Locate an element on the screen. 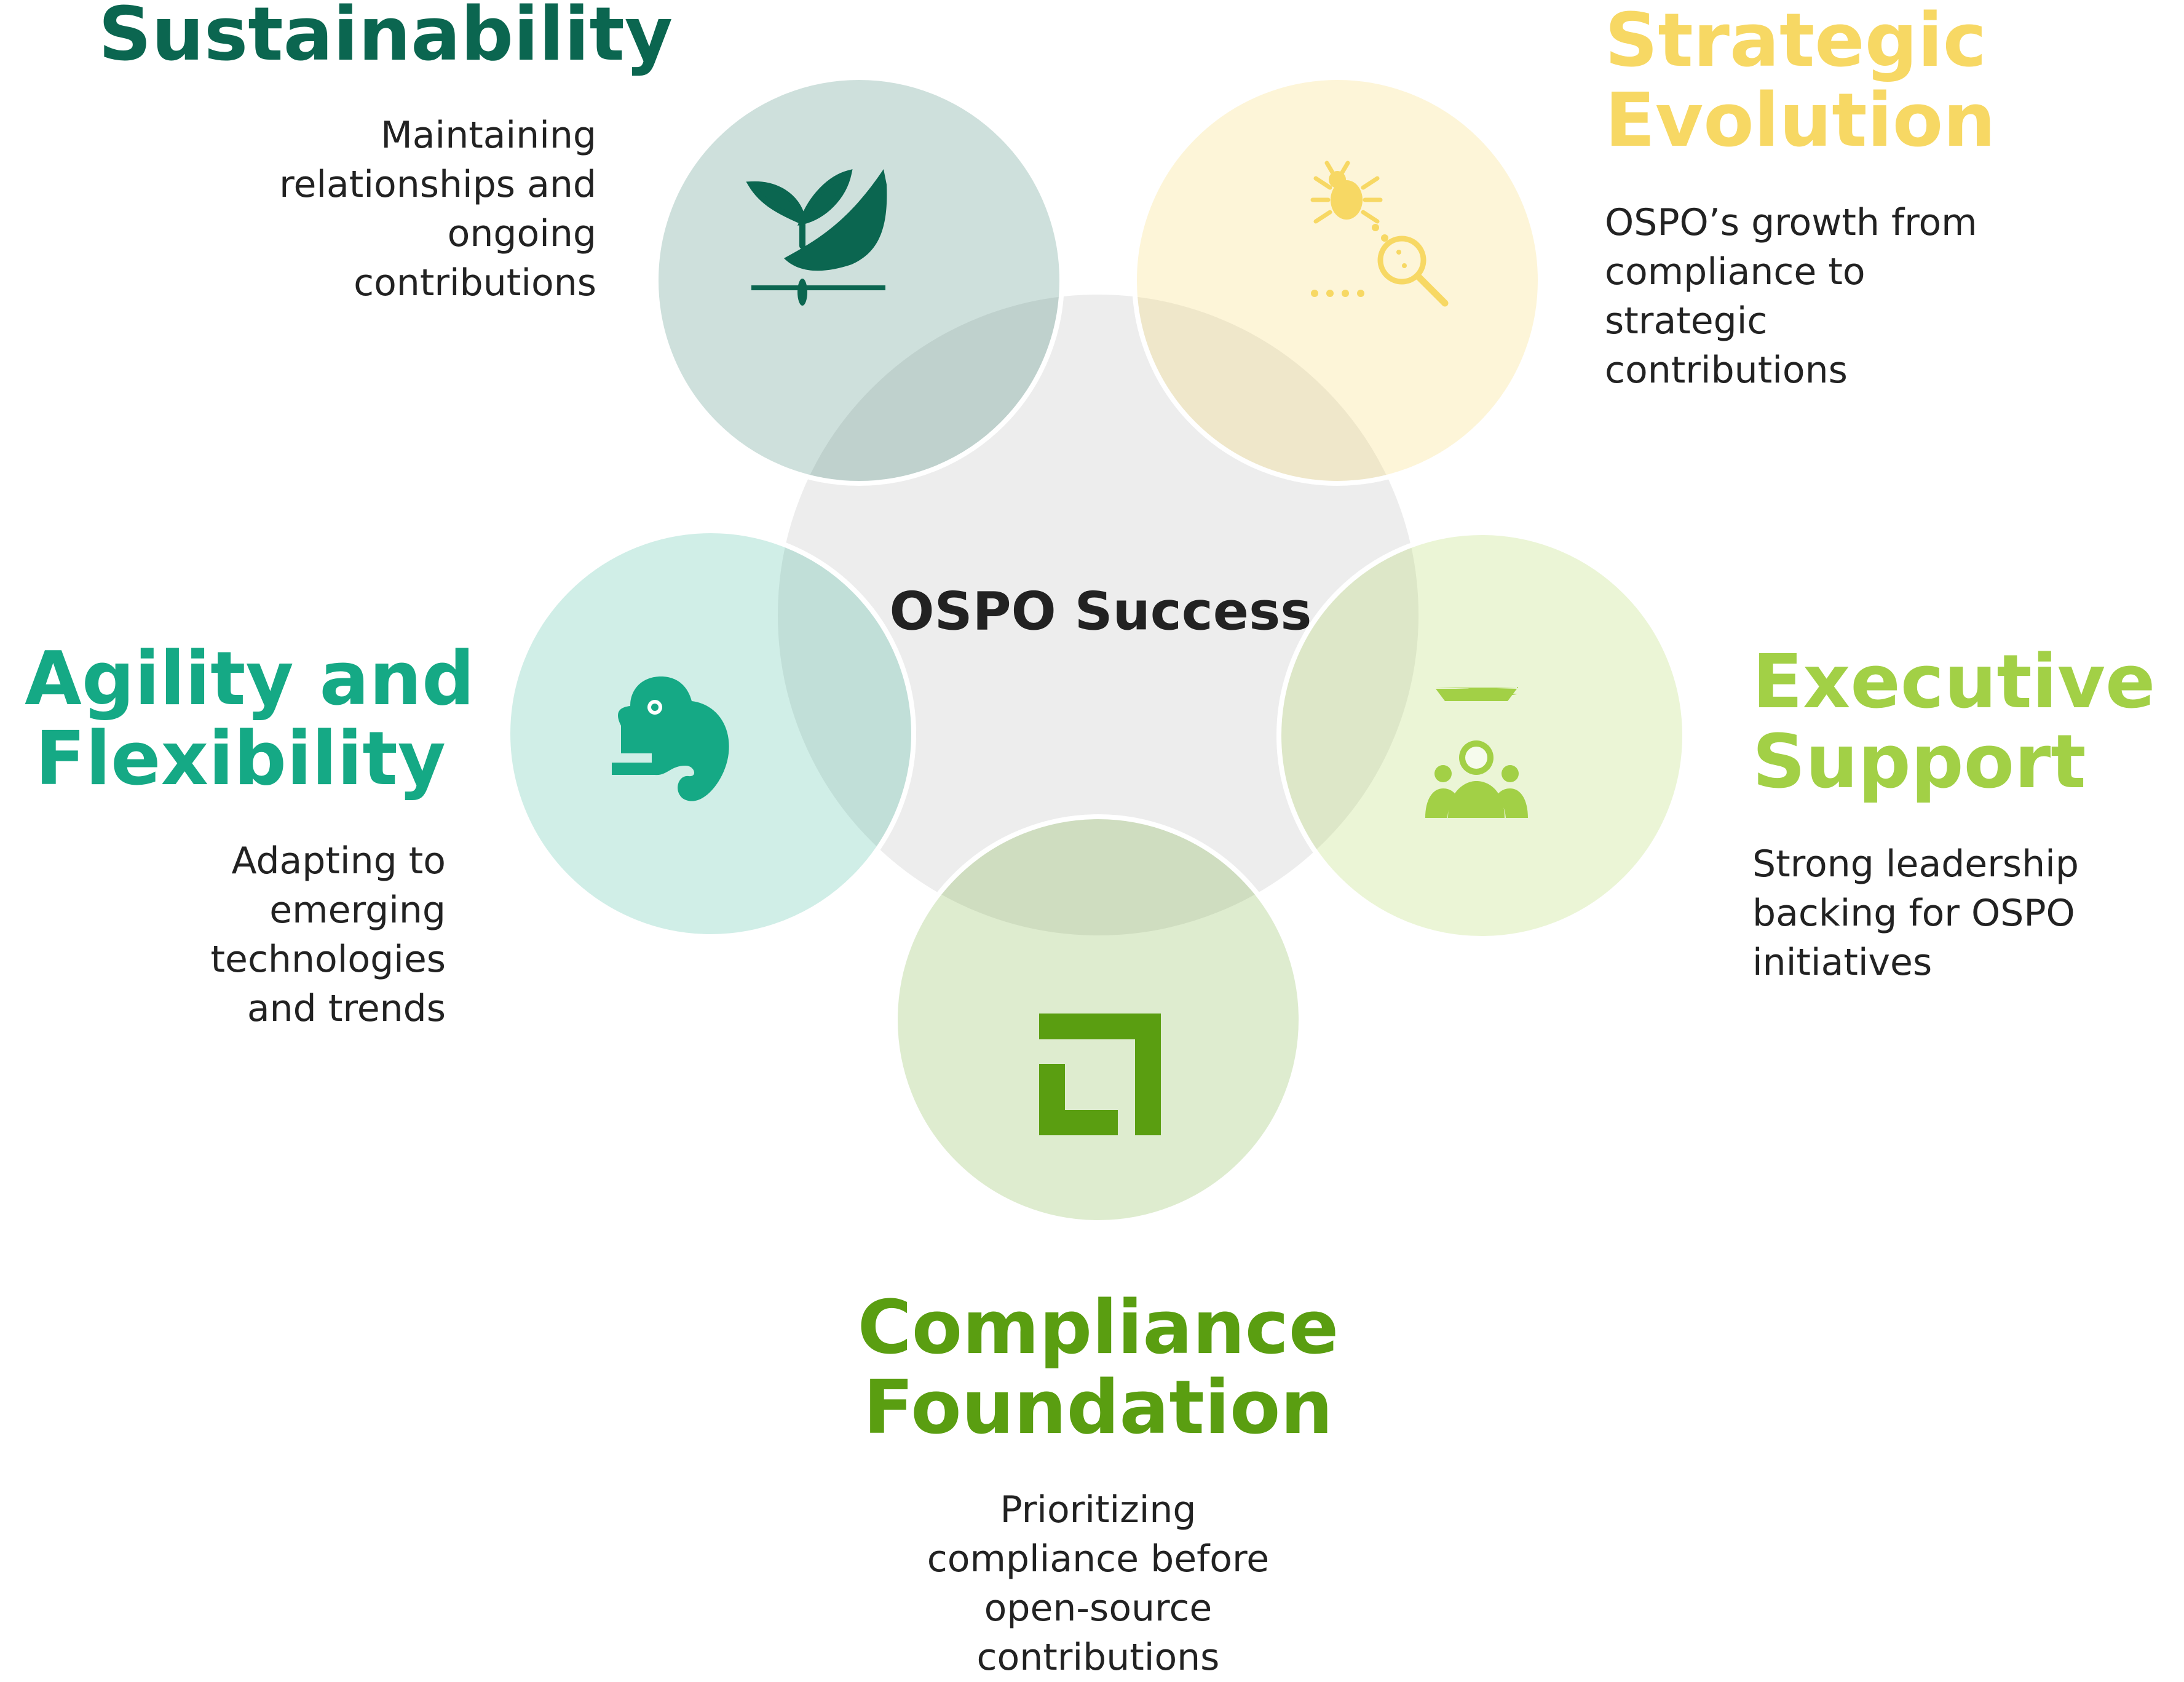 The image size is (2184, 1682). title-line: Flexibility is located at coordinates (241, 759).